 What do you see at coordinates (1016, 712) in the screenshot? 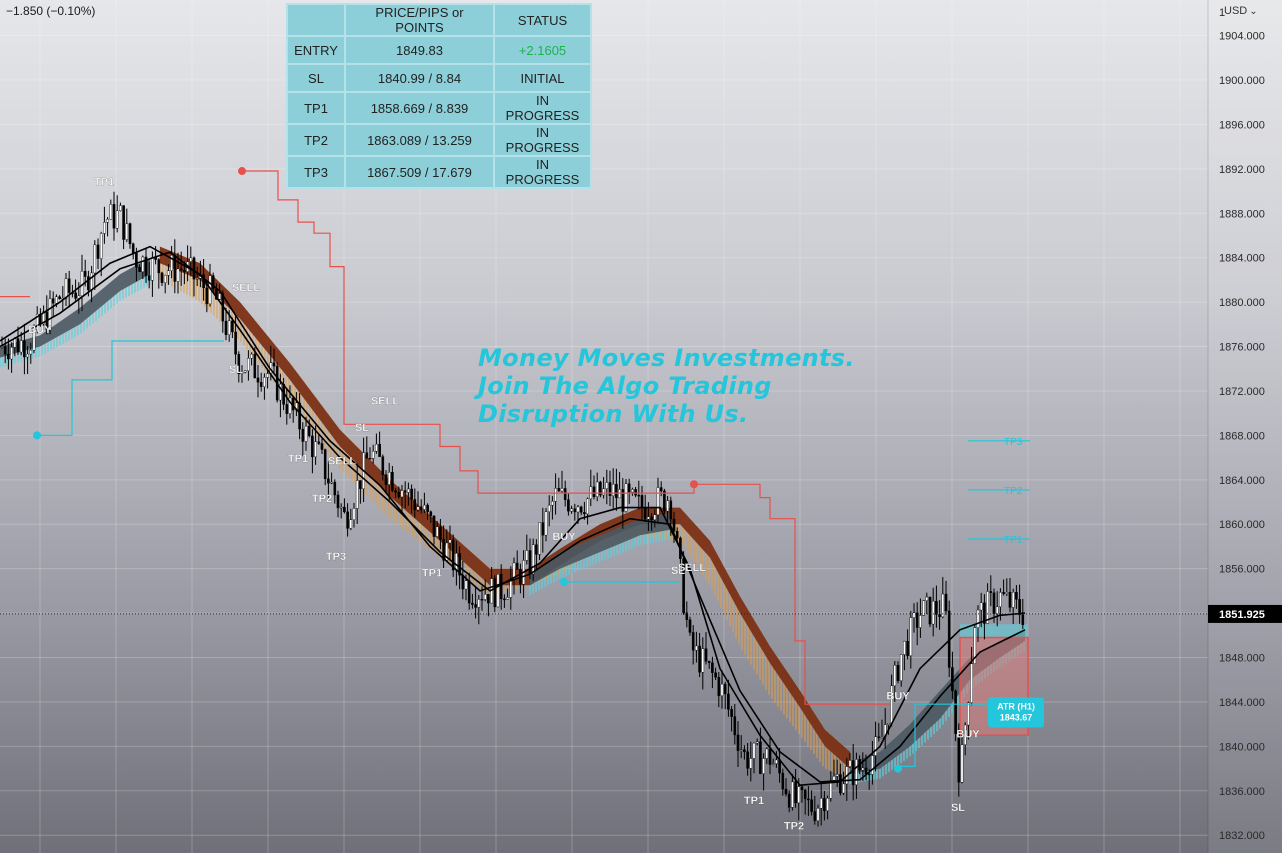
I see `atr-badge` at bounding box center [1016, 712].